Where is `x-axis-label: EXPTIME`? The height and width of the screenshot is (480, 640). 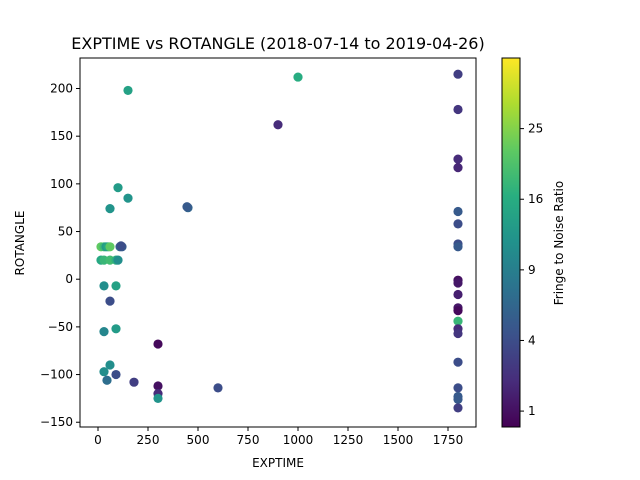 x-axis-label: EXPTIME is located at coordinates (278, 463).